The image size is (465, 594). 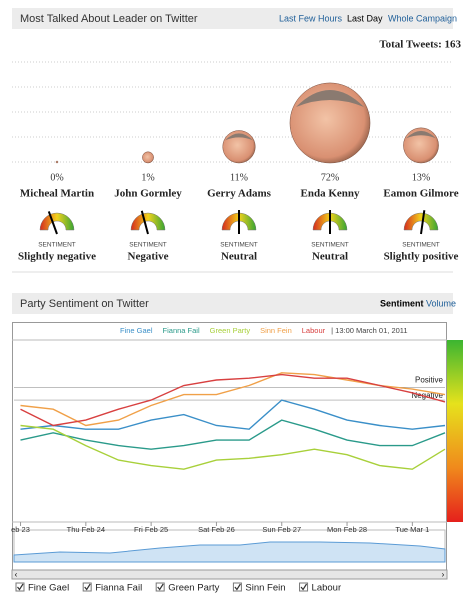 What do you see at coordinates (330, 194) in the screenshot?
I see `leader-name: Enda Kenny` at bounding box center [330, 194].